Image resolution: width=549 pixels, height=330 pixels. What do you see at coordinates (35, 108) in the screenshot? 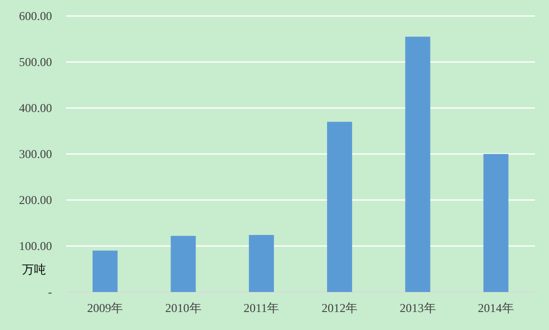
I see `y-tick-label: 400.00` at bounding box center [35, 108].